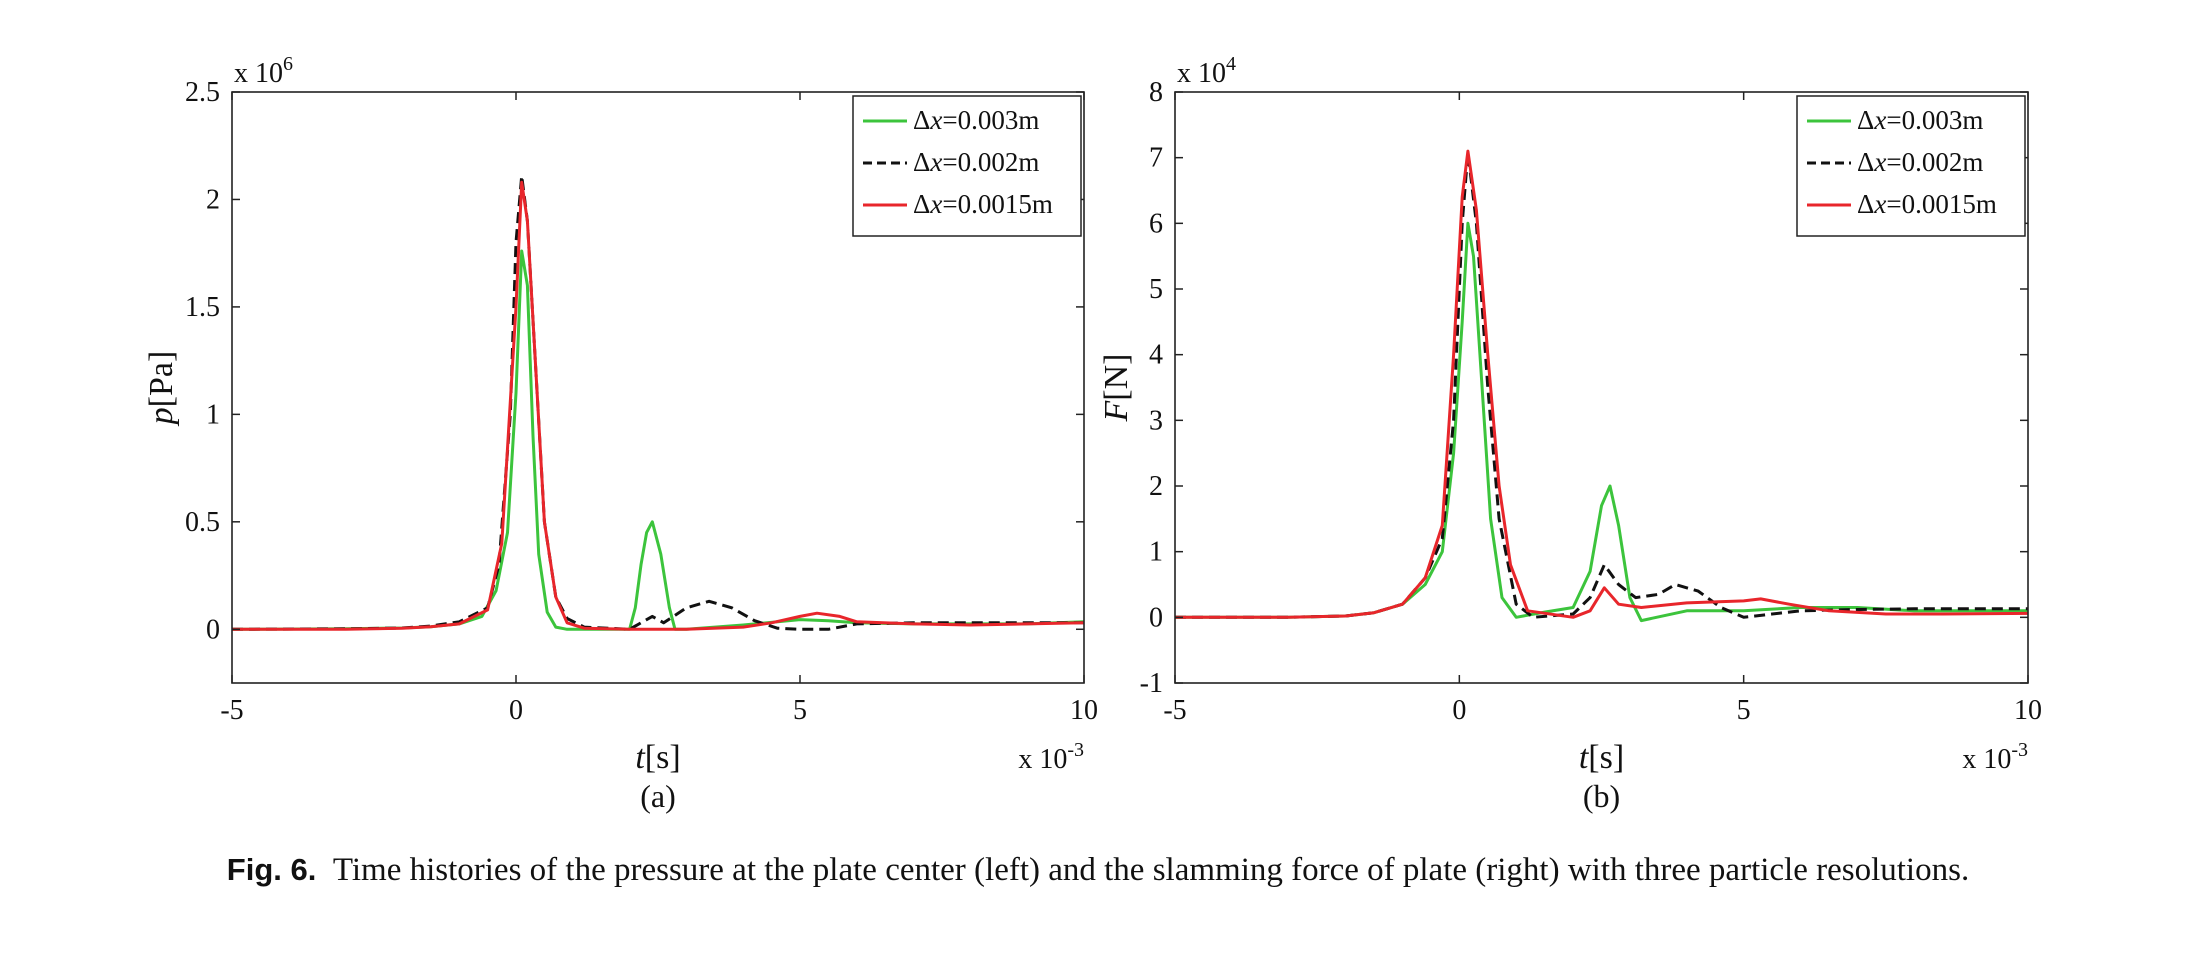 The width and height of the screenshot is (2196, 966). I want to click on y-tick-label: 6, so click(1156, 223).